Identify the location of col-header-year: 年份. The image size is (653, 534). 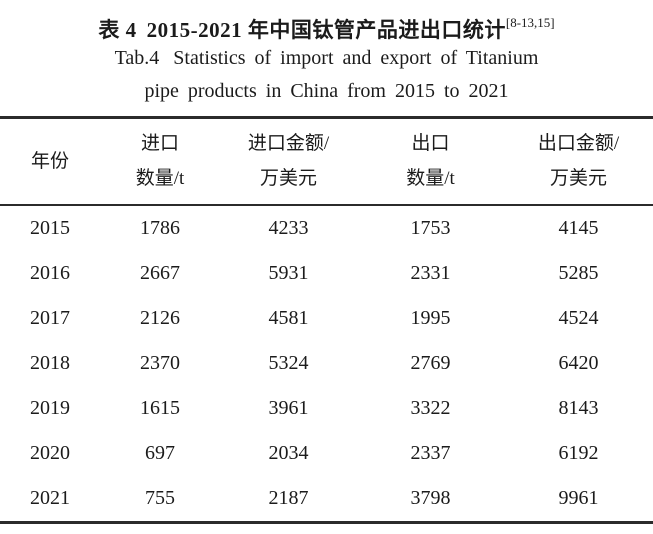
(50, 161).